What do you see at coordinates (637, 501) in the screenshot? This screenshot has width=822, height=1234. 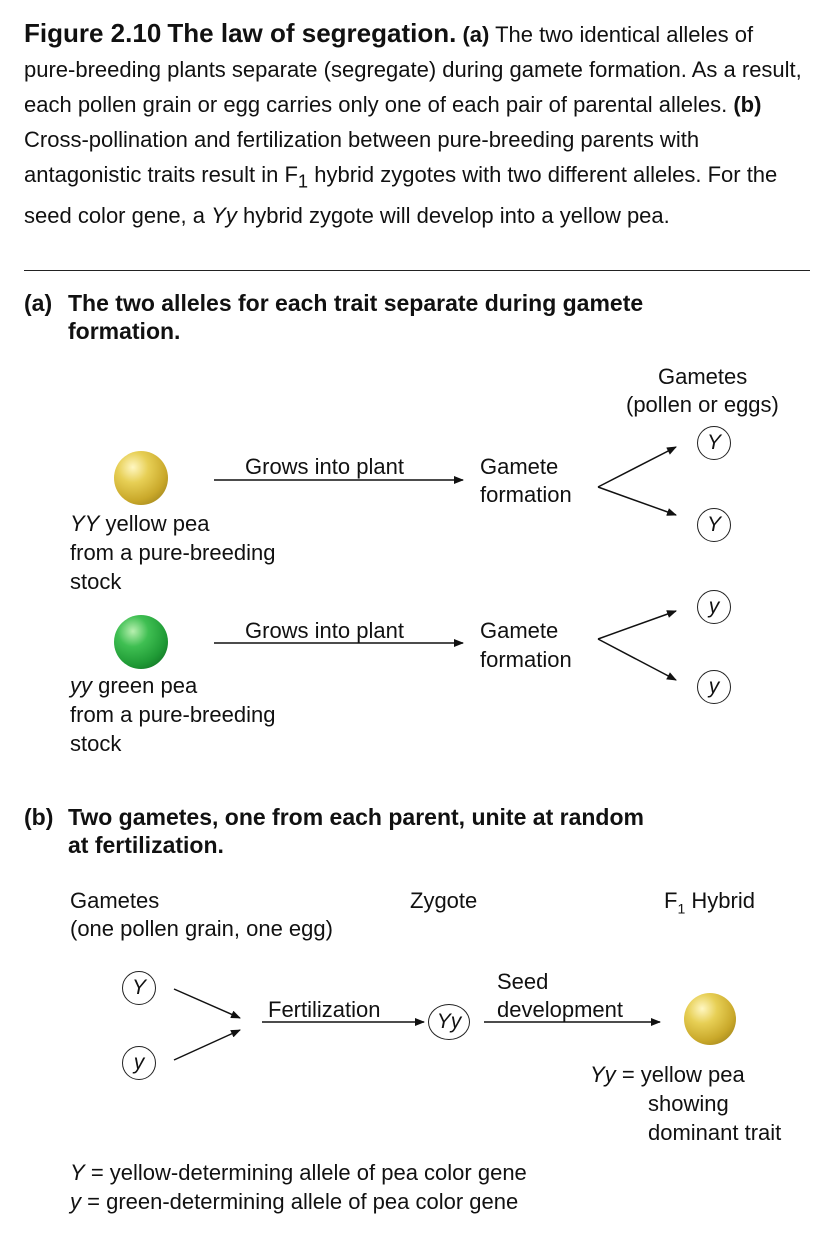 I see `row1-split-down` at bounding box center [637, 501].